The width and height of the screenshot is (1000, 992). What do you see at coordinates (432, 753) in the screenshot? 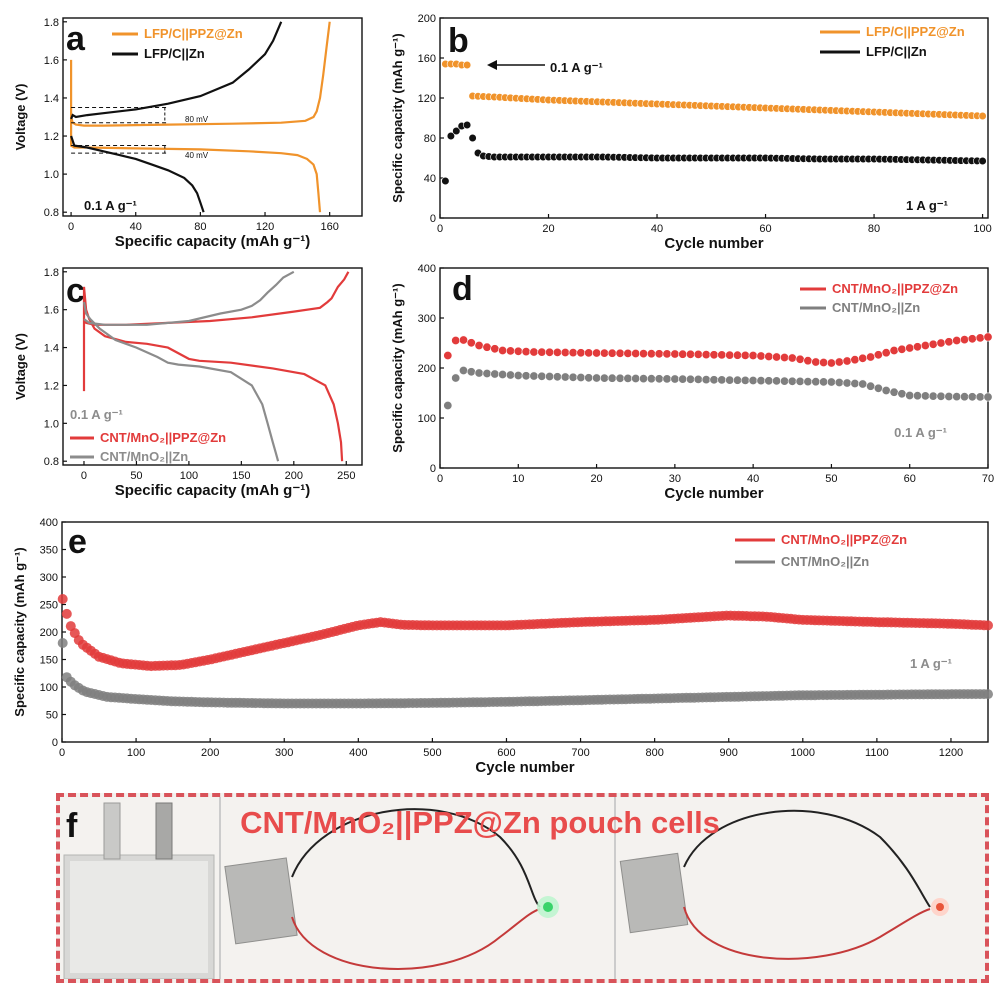
I see `x-tick-label: 500` at bounding box center [432, 753].